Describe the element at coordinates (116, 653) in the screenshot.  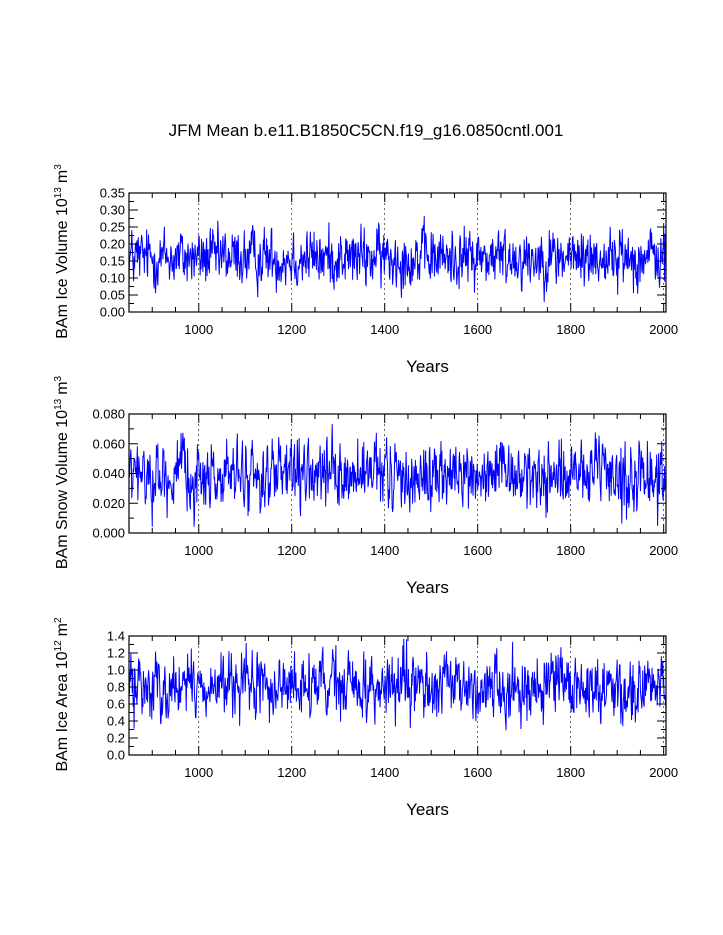
I see `y-tick-label: 1.2` at that location.